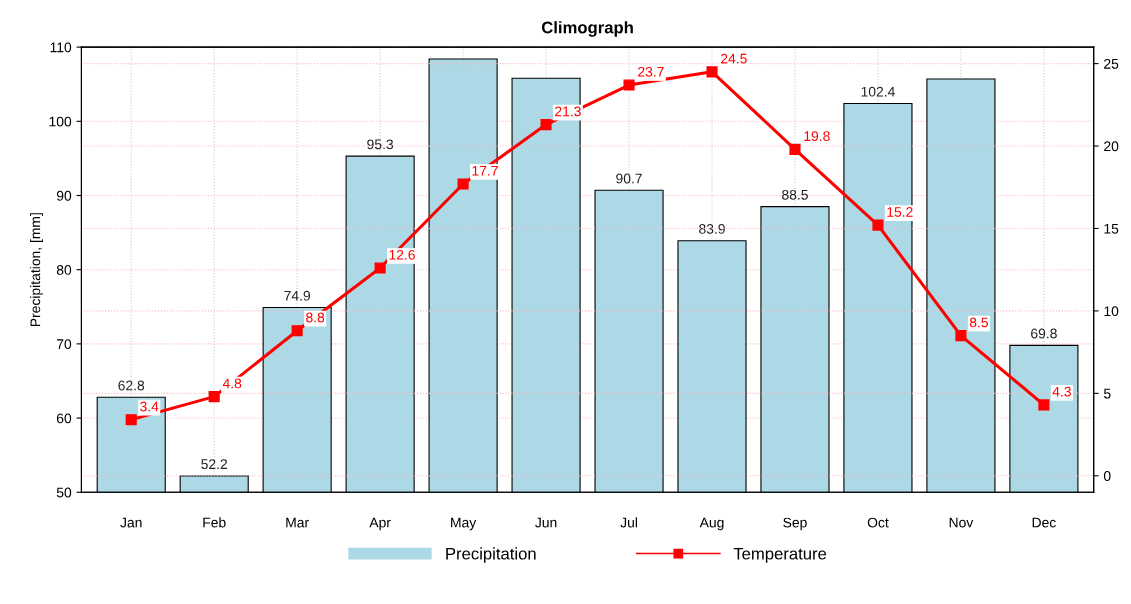  What do you see at coordinates (1111, 228) in the screenshot?
I see `y2-tick-label: 15` at bounding box center [1111, 228].